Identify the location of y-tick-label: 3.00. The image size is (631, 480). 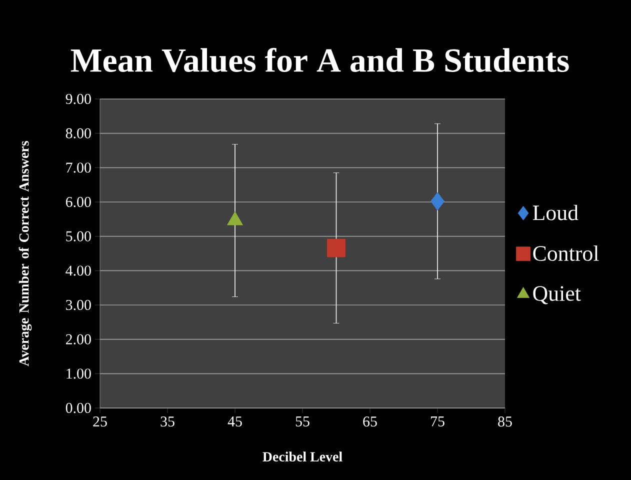
(78, 305).